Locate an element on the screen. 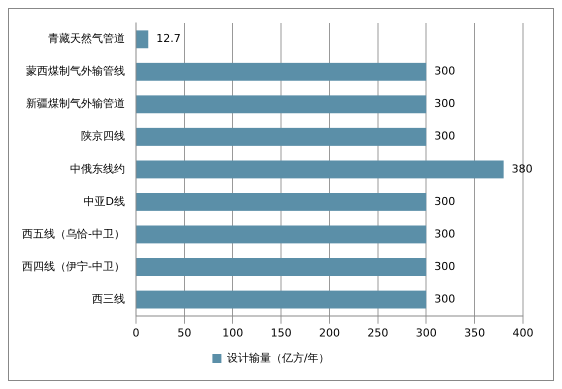 The image size is (562, 389). x-tick-label: 0 is located at coordinates (136, 333).